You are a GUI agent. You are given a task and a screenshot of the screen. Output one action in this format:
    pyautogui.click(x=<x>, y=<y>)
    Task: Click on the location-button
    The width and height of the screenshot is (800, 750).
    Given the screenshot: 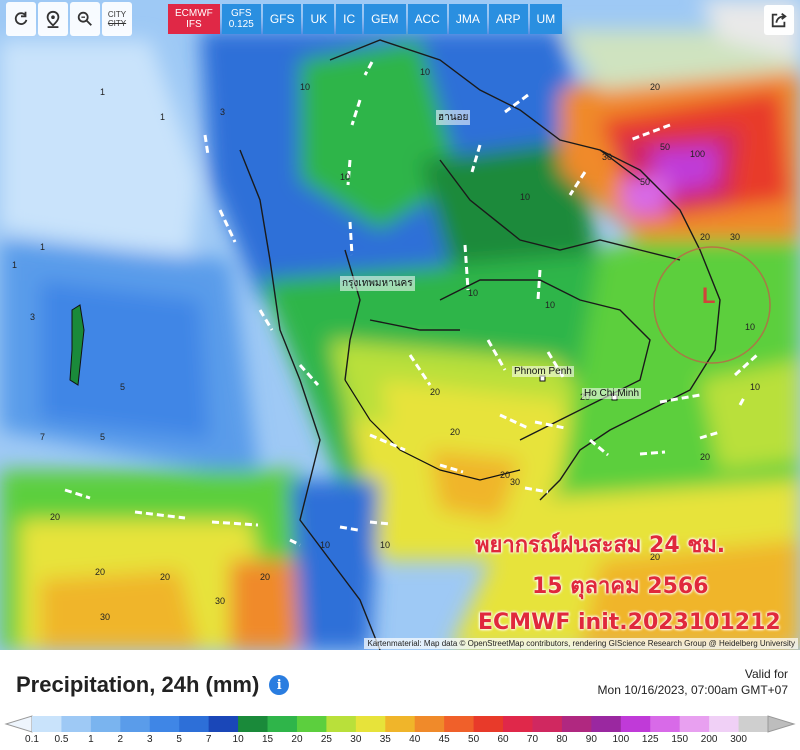 What is the action you would take?
    pyautogui.click(x=53, y=19)
    